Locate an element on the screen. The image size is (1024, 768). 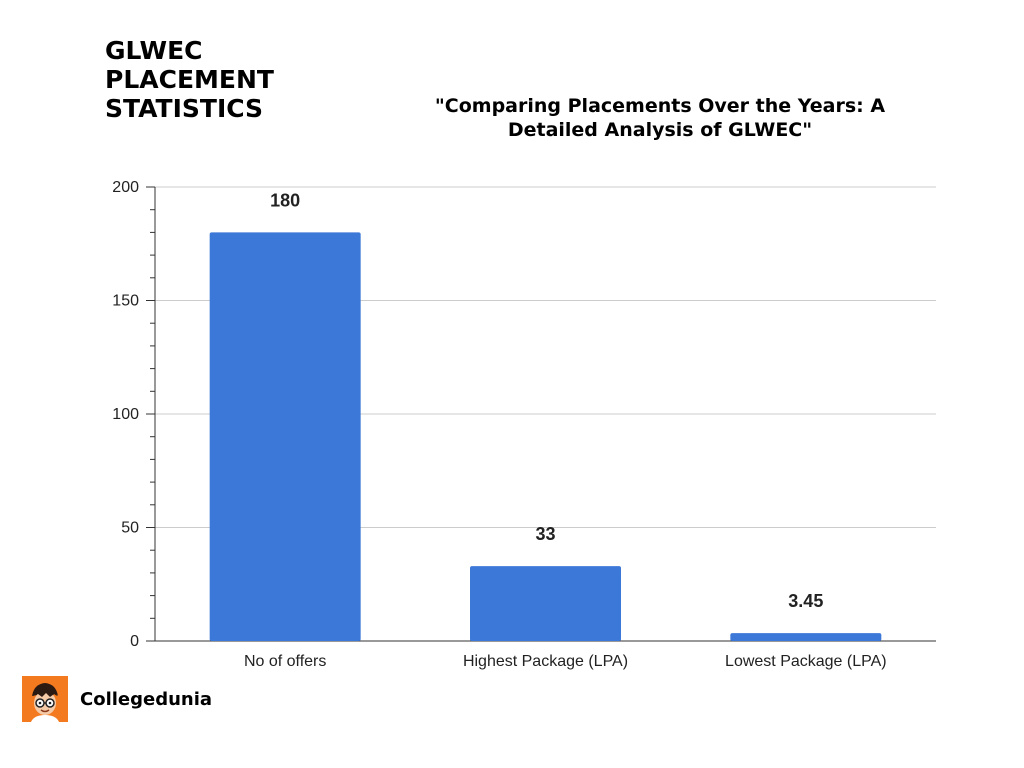
chart-subtitle-line-2: Detailed Analysis of GLWEC" is located at coordinates (660, 130).